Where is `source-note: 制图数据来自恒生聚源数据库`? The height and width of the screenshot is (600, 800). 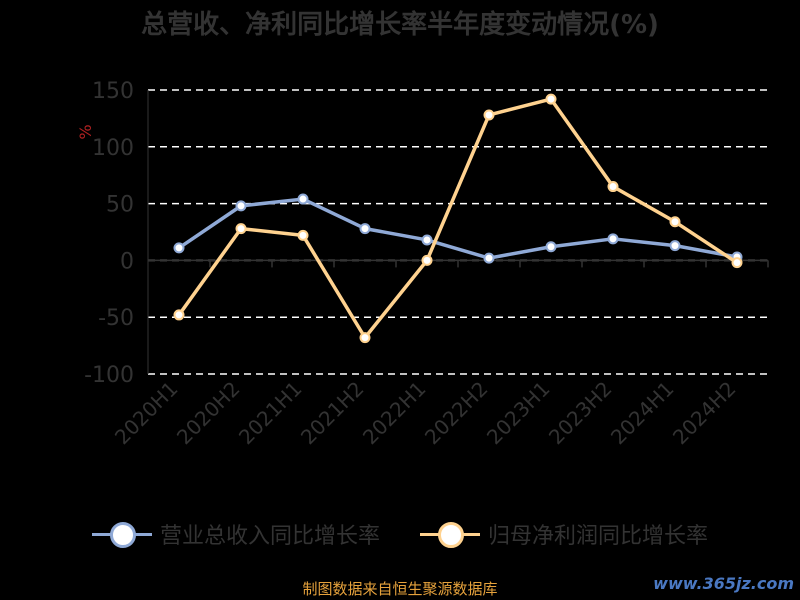 source-note: 制图数据来自恒生聚源数据库 is located at coordinates (400, 589).